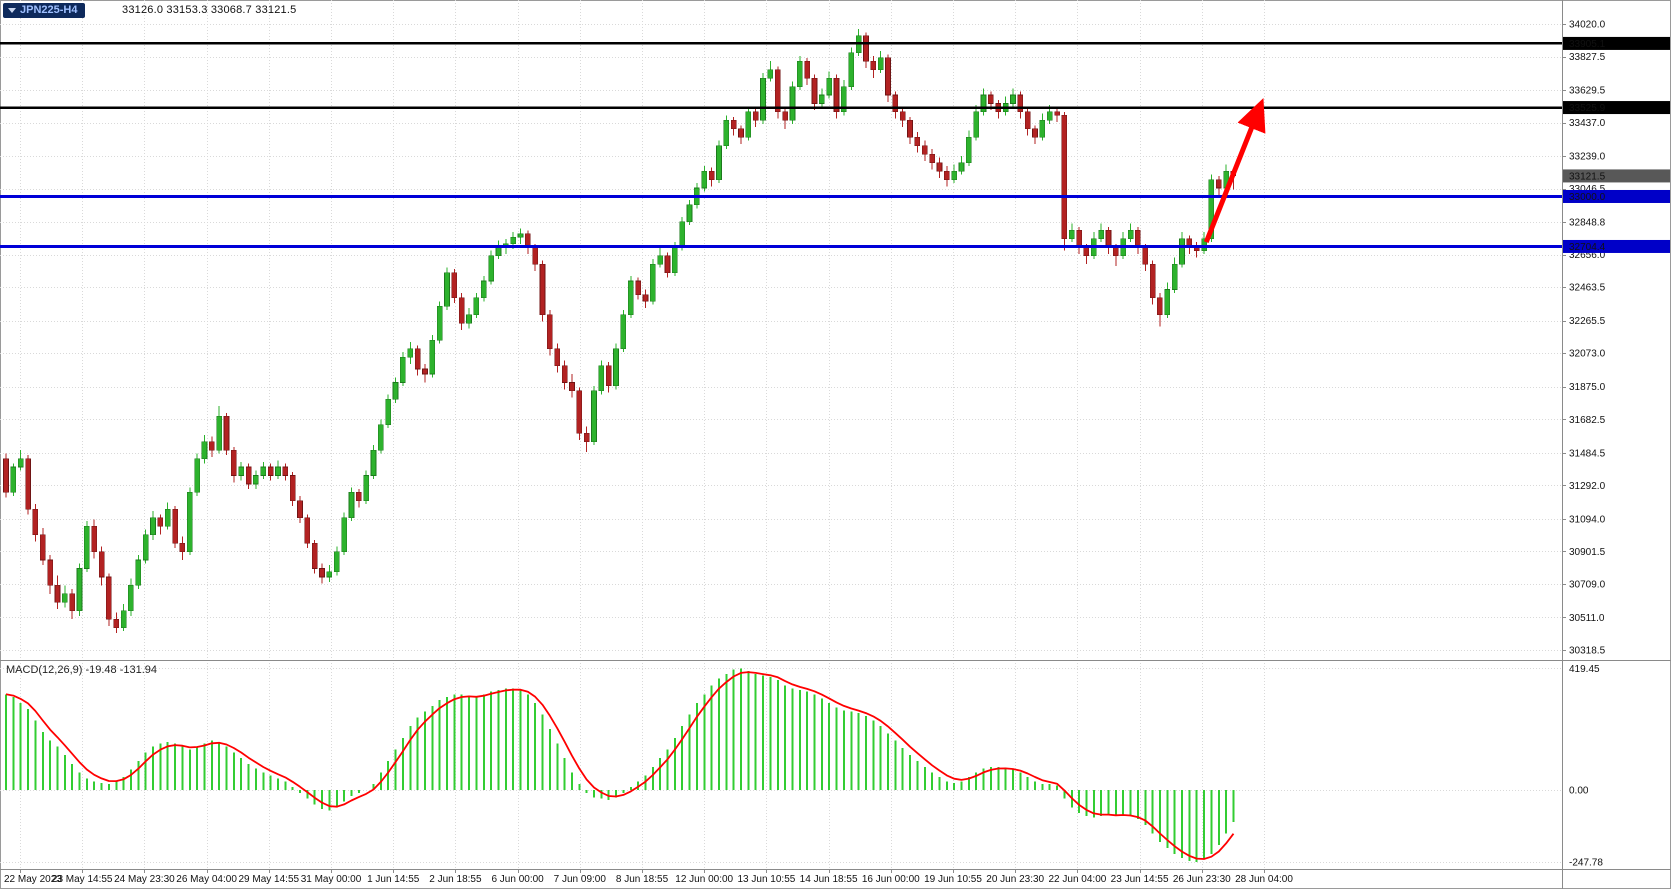 This screenshot has height=889, width=1671. What do you see at coordinates (393, 879) in the screenshot?
I see `time-axis-label: 1 Jun 14:55` at bounding box center [393, 879].